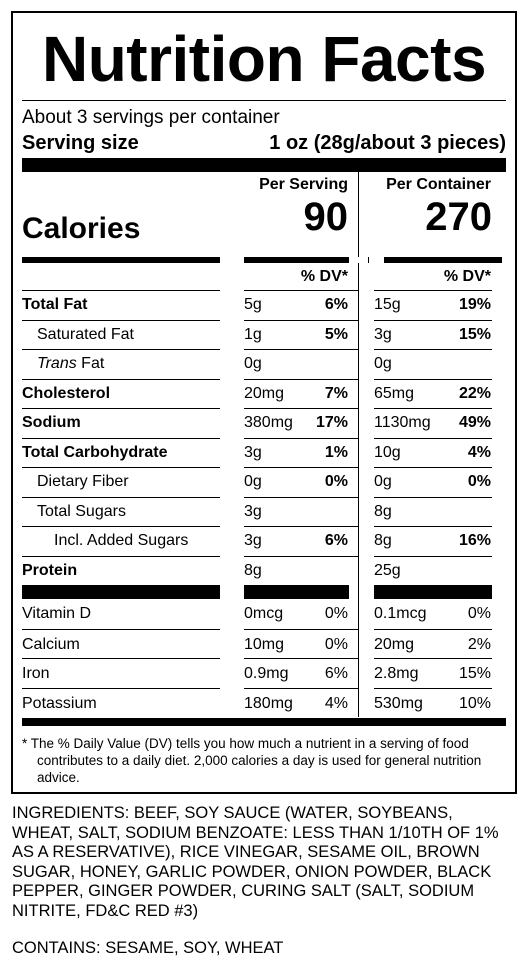 This screenshot has width=528, height=968. What do you see at coordinates (458, 217) in the screenshot?
I see `calories-per-container: 270` at bounding box center [458, 217].